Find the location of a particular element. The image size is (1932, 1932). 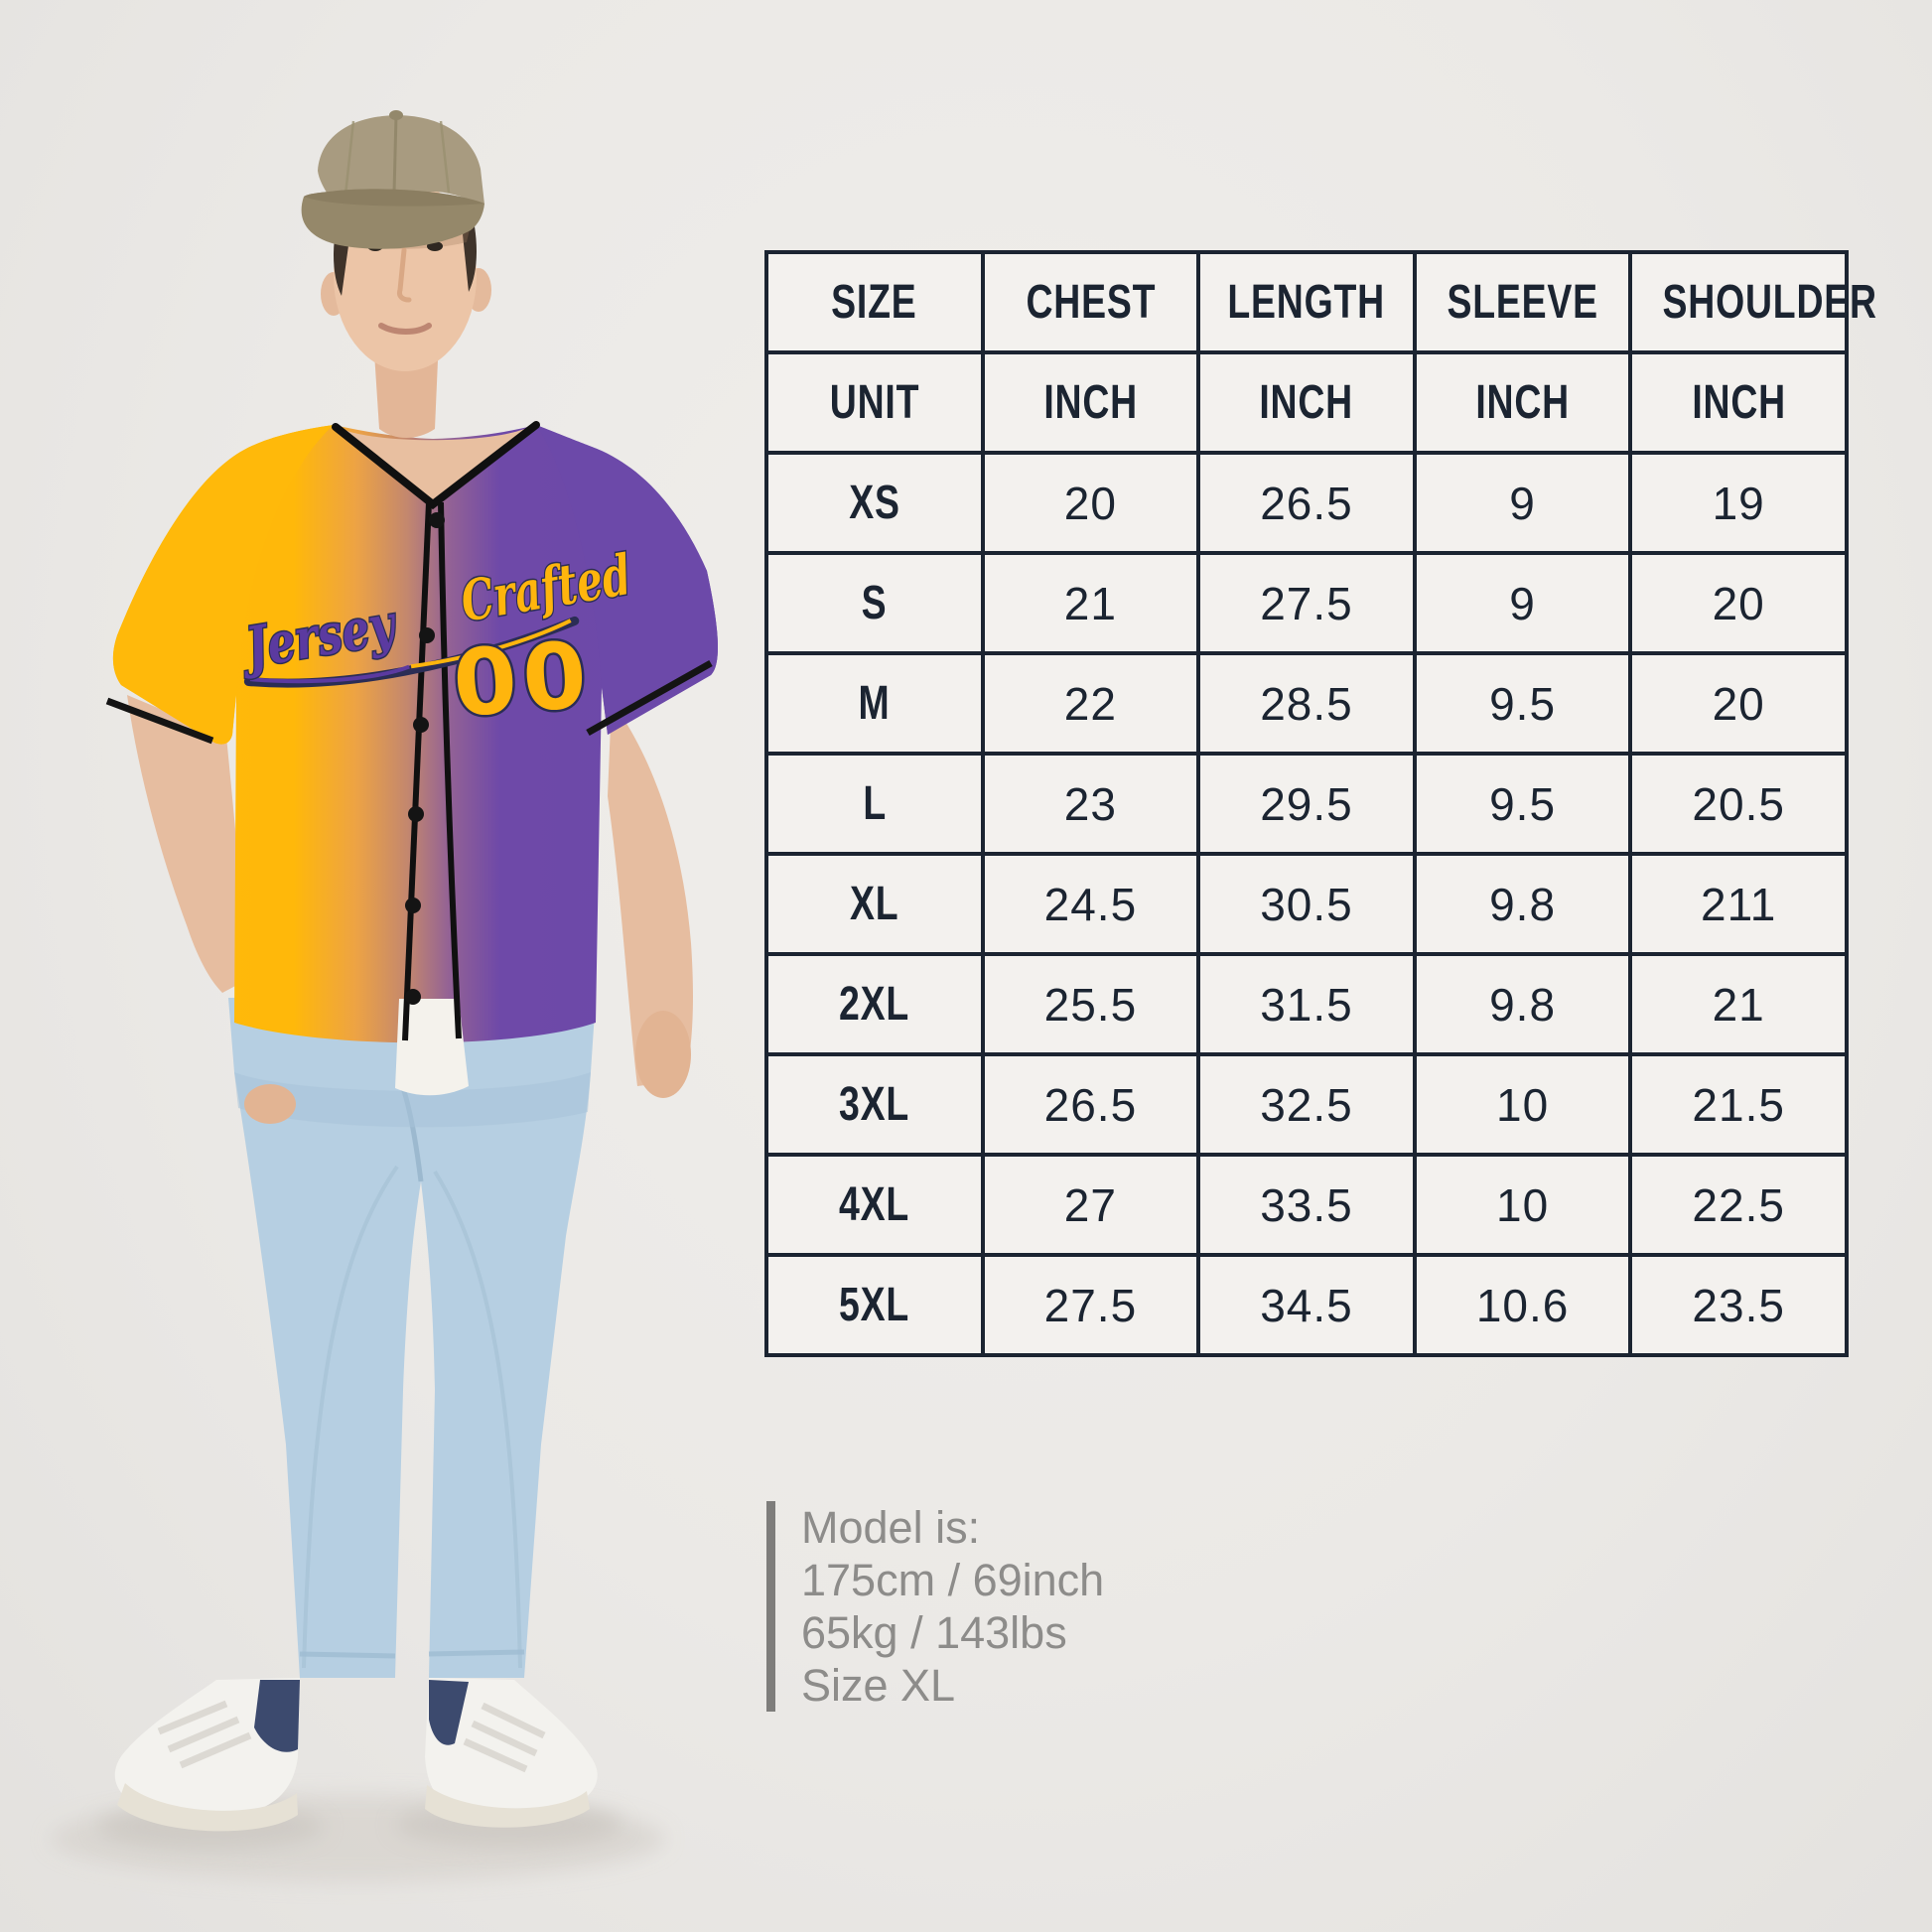

unit-label: UNIT is located at coordinates (874, 403).